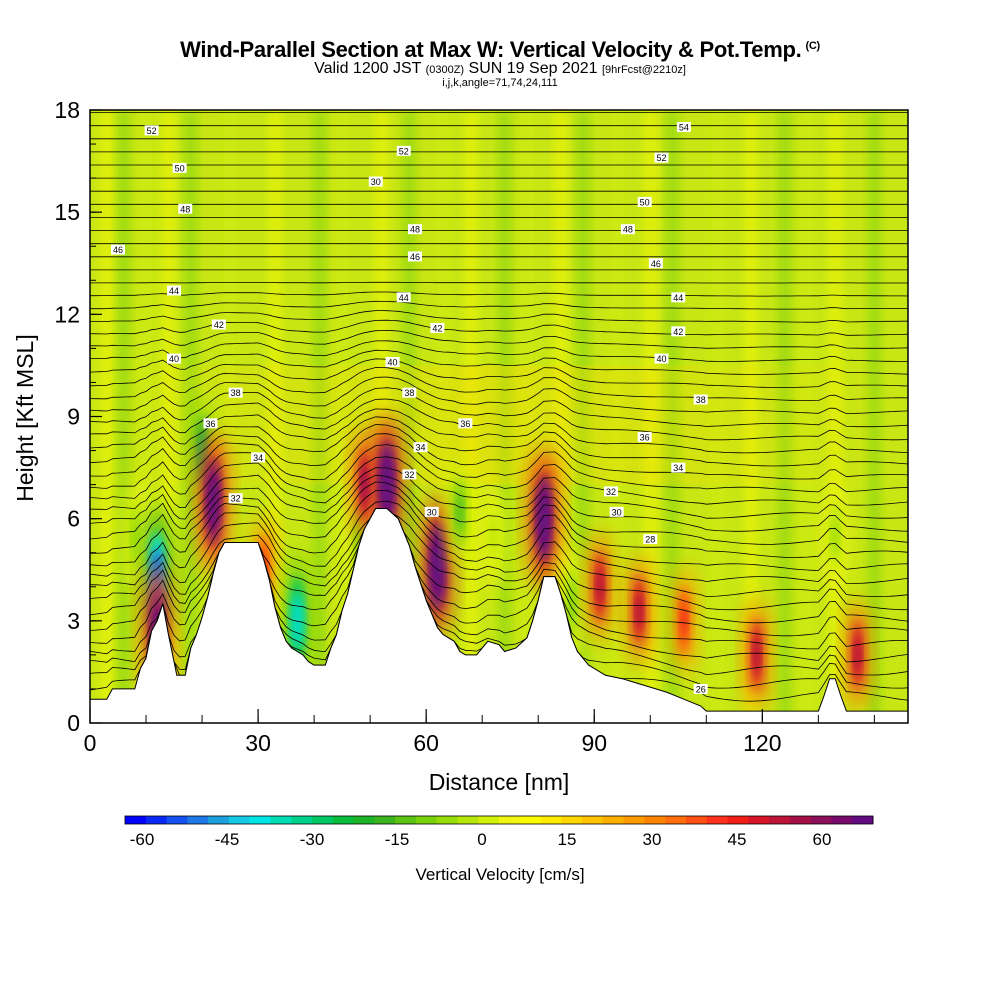 The width and height of the screenshot is (1000, 1000). What do you see at coordinates (25, 417) in the screenshot?
I see `y-axis-title: Height [Kft MSL]` at bounding box center [25, 417].